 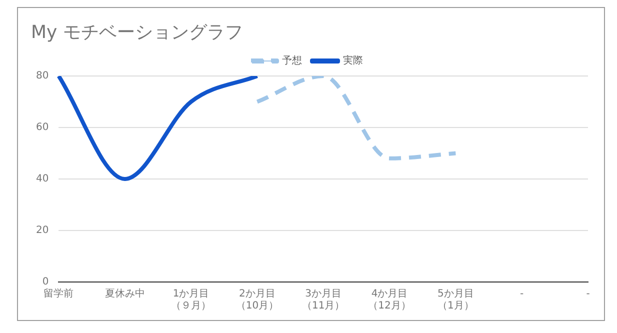 What do you see at coordinates (42, 128) in the screenshot?
I see `y-tick-label: 60` at bounding box center [42, 128].